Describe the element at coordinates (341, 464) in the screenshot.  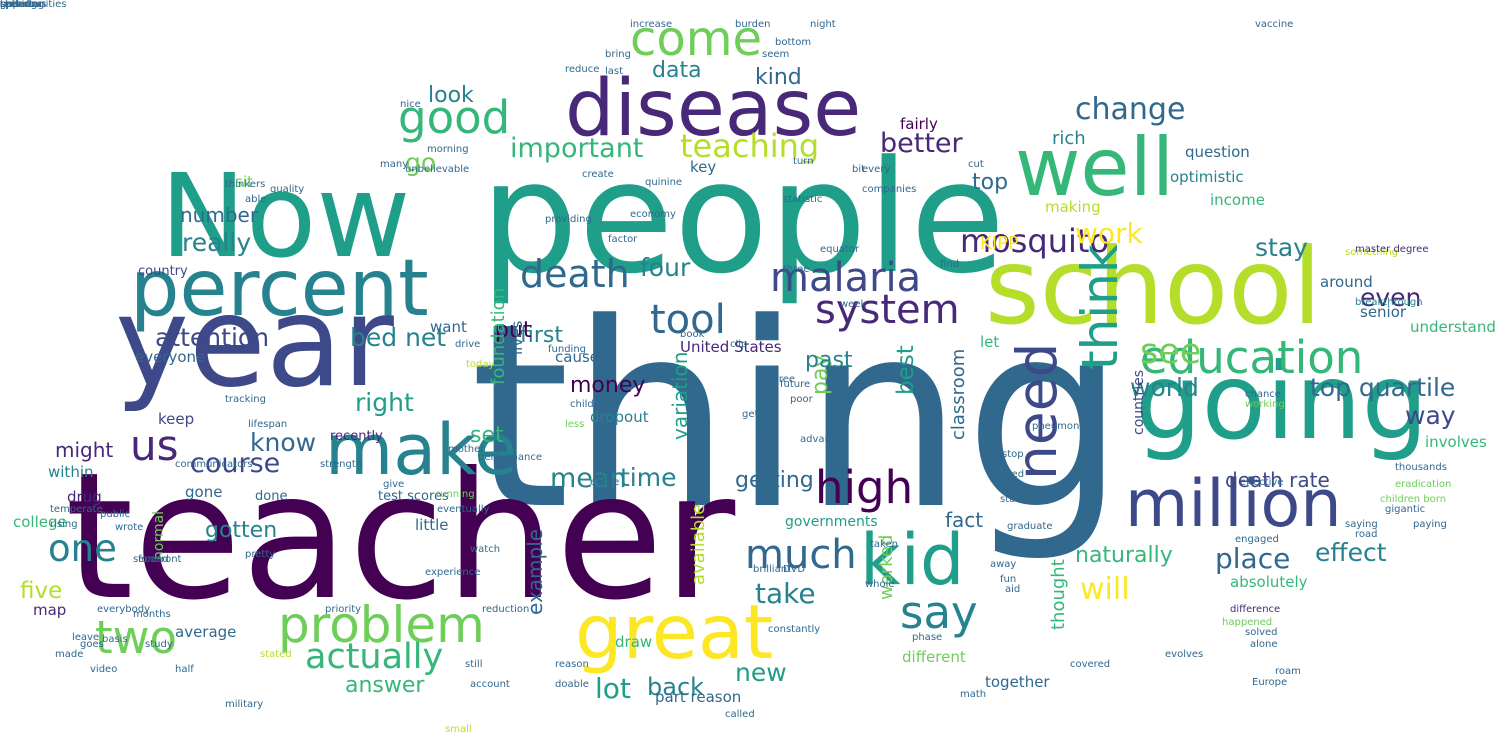
I see `cloud-word: strength` at that location.